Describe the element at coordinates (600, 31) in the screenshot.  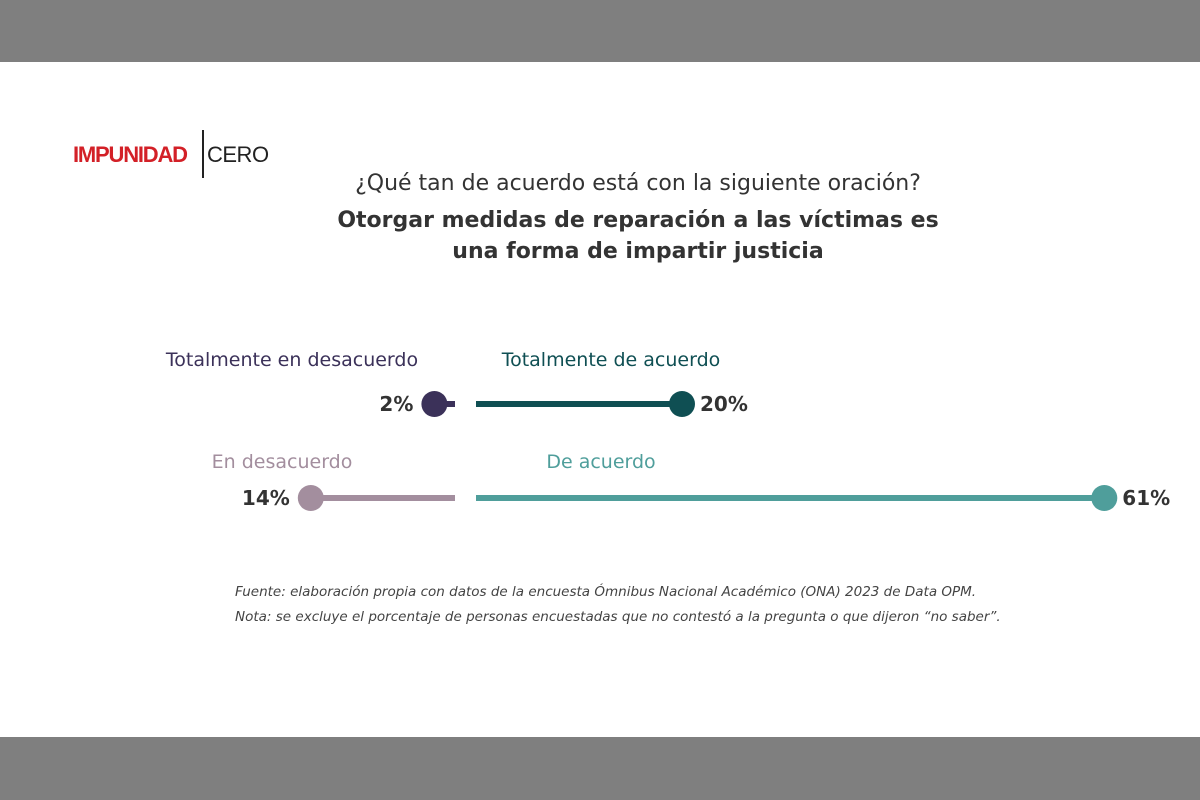
I see `top-gray-band` at that location.